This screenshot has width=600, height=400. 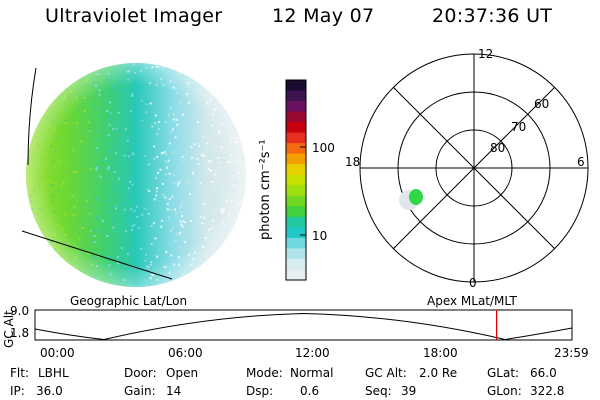 I want to click on gcalt-value: 2.0 Re, so click(x=438, y=373).